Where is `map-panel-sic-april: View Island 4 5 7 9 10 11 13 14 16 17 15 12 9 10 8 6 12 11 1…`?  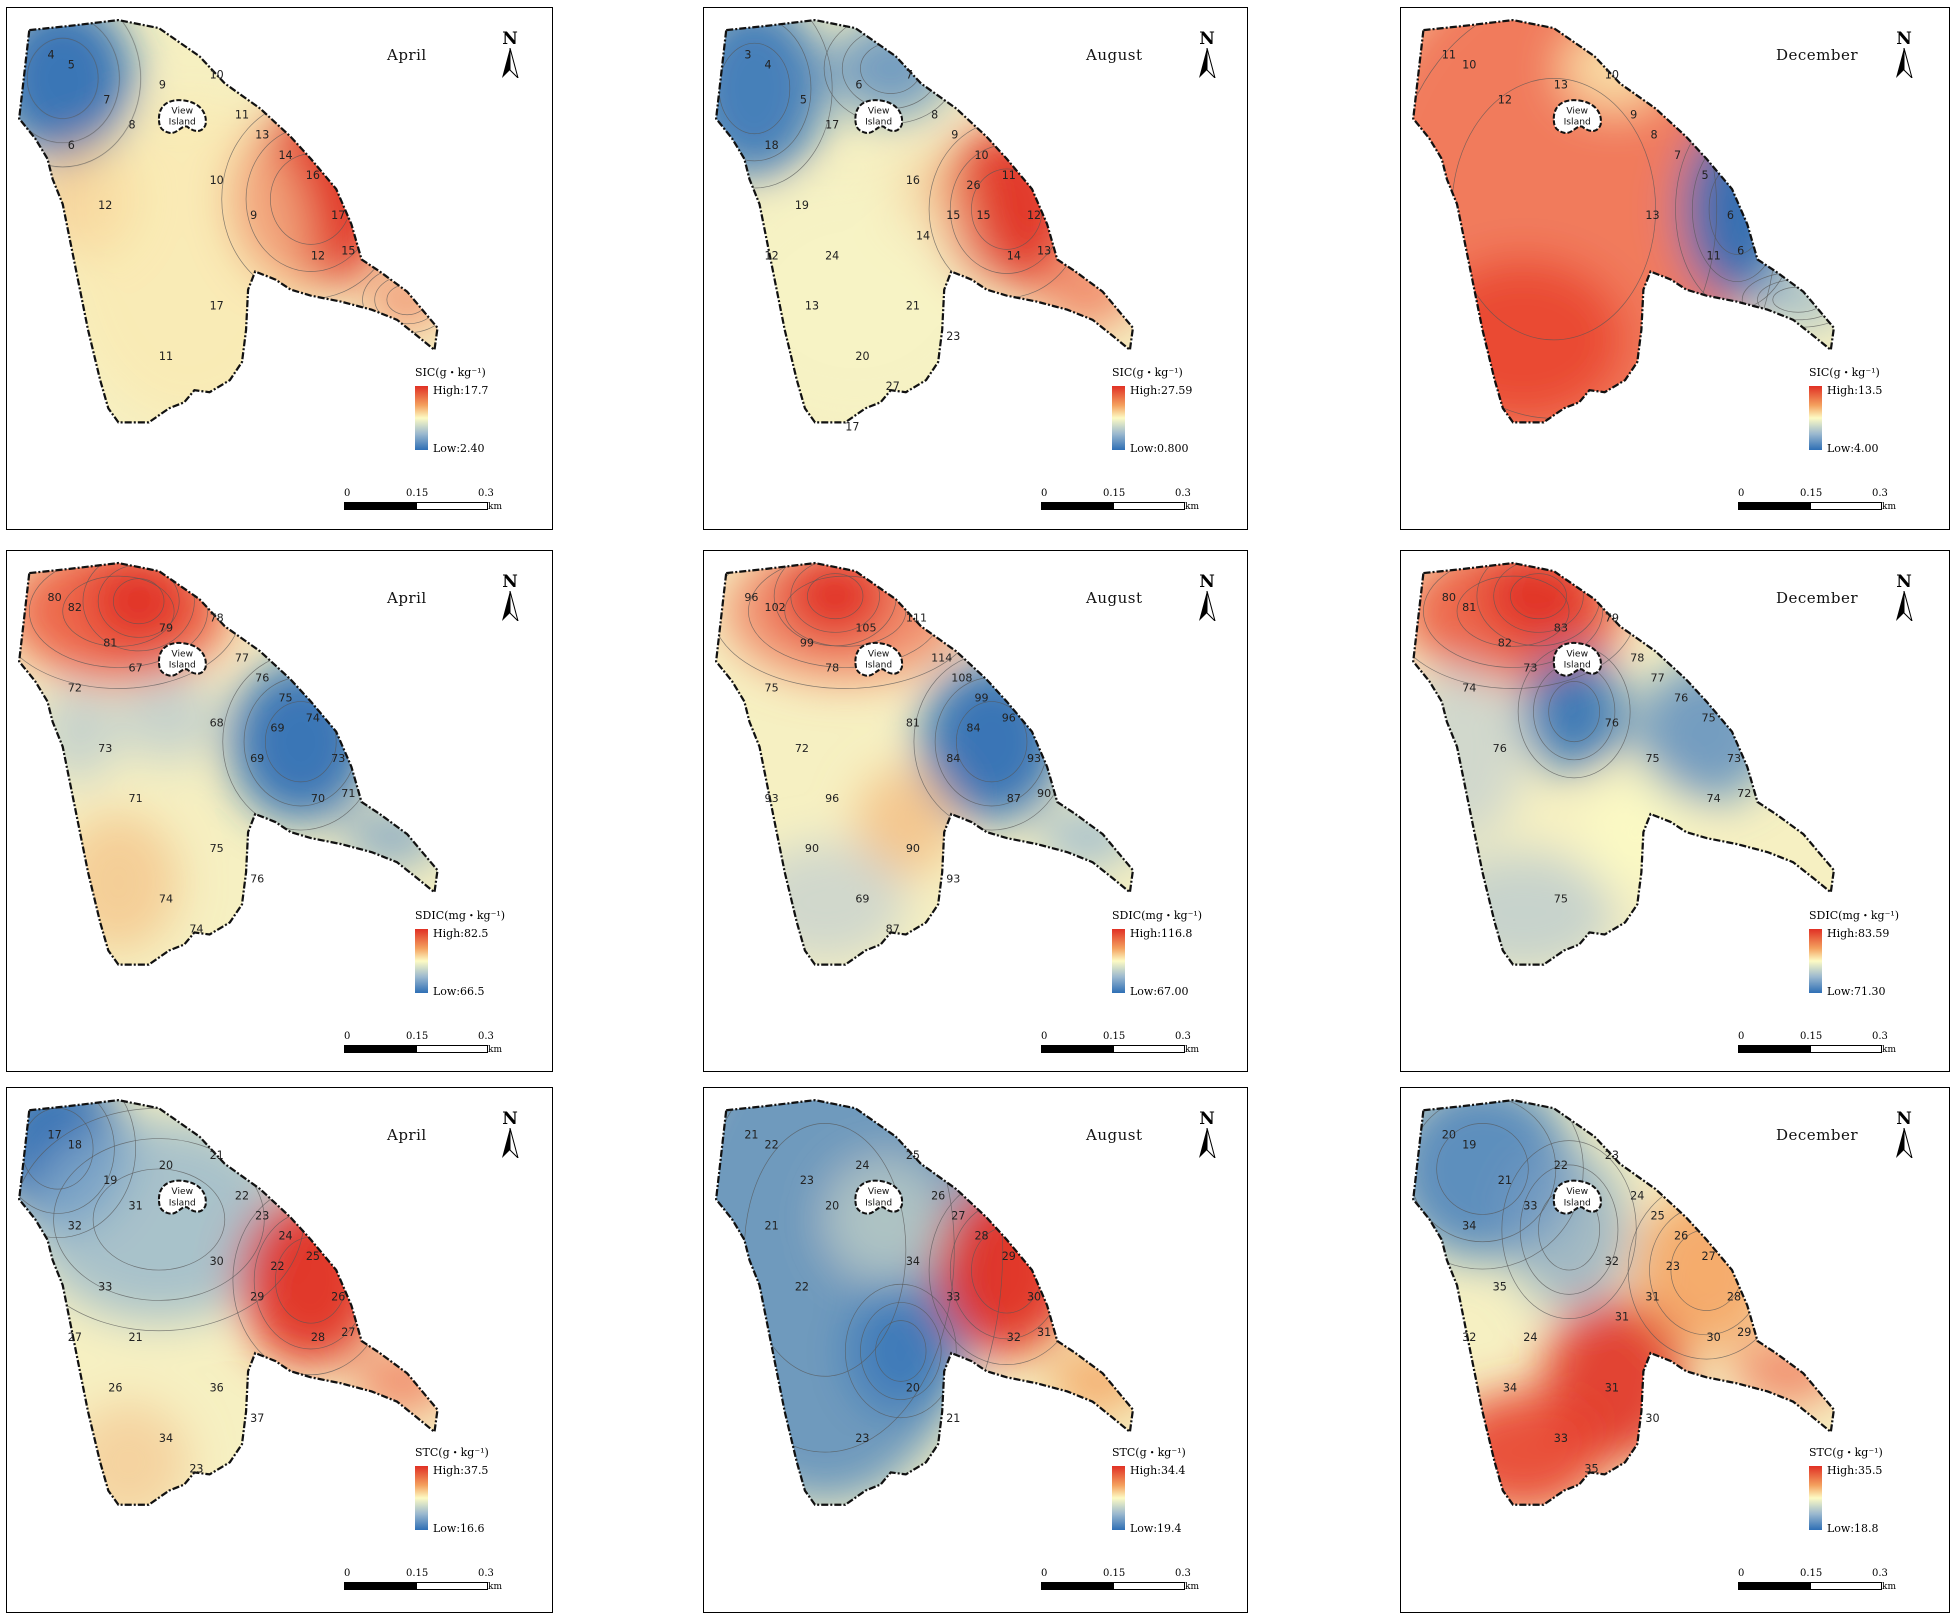
map-panel-sic-april: View Island 4 5 7 9 10 11 13 14 16 17 15 12 9 10 8 6 12 11 1… is located at coordinates (279, 268).